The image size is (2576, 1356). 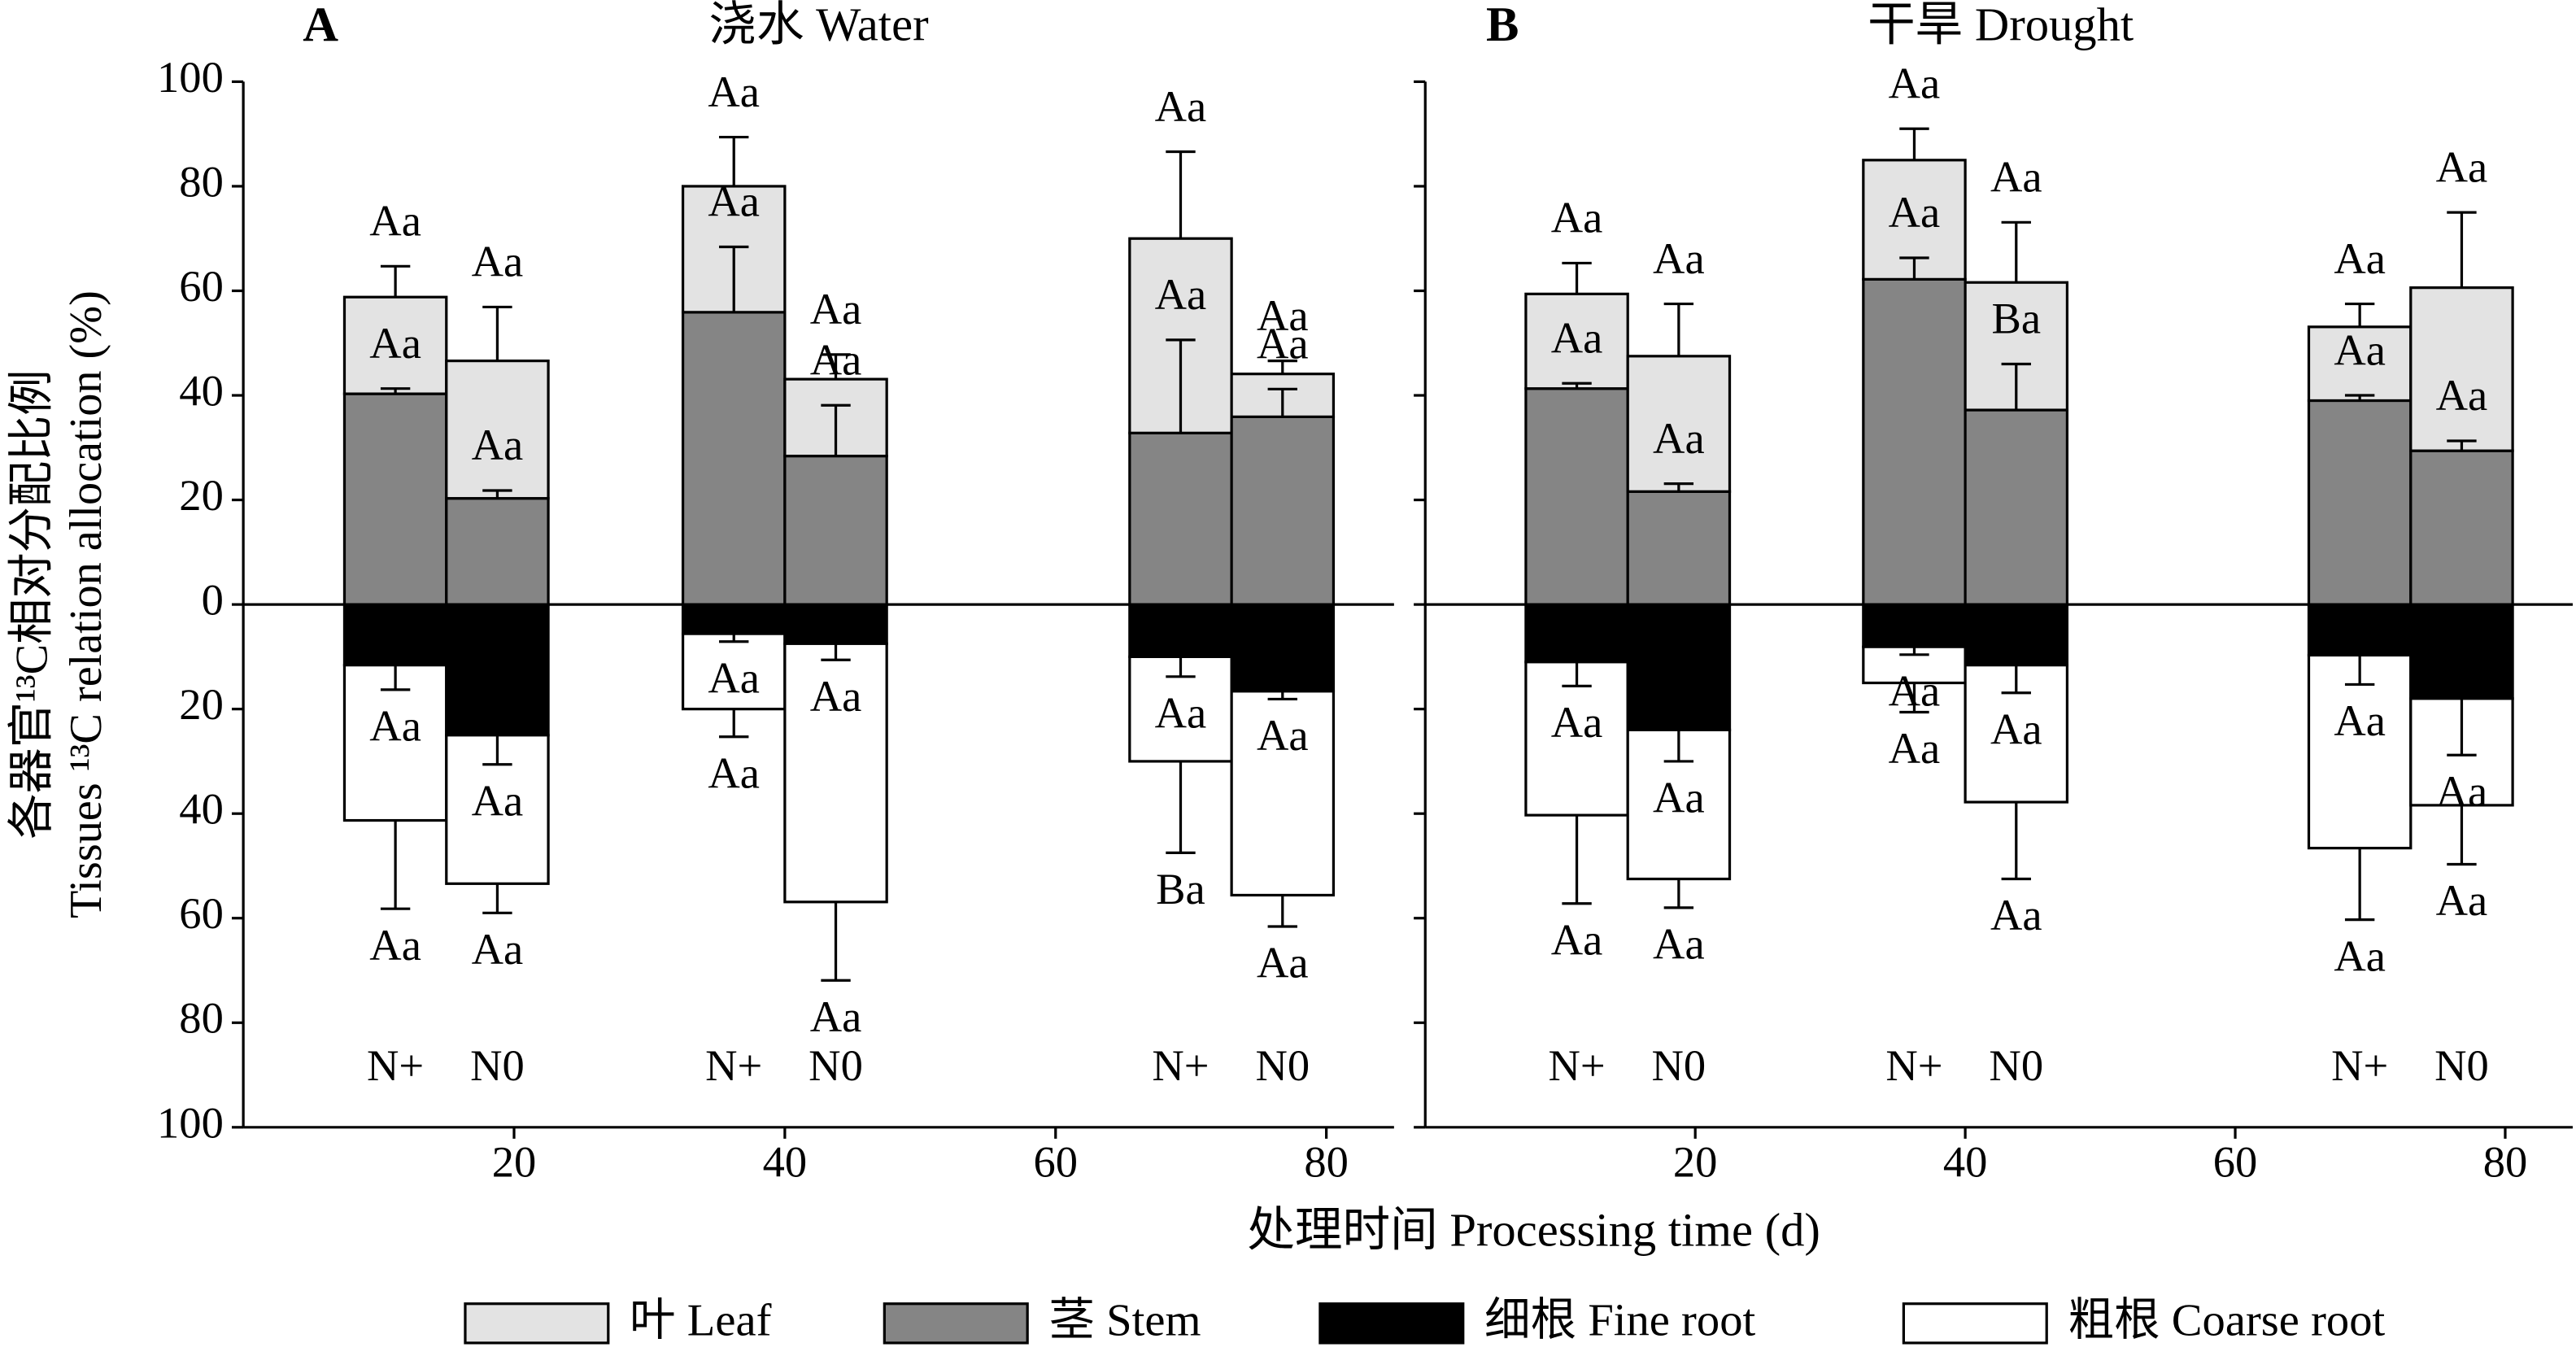 I want to click on legend-label: 细根 Fine root, so click(x=1620, y=1321).